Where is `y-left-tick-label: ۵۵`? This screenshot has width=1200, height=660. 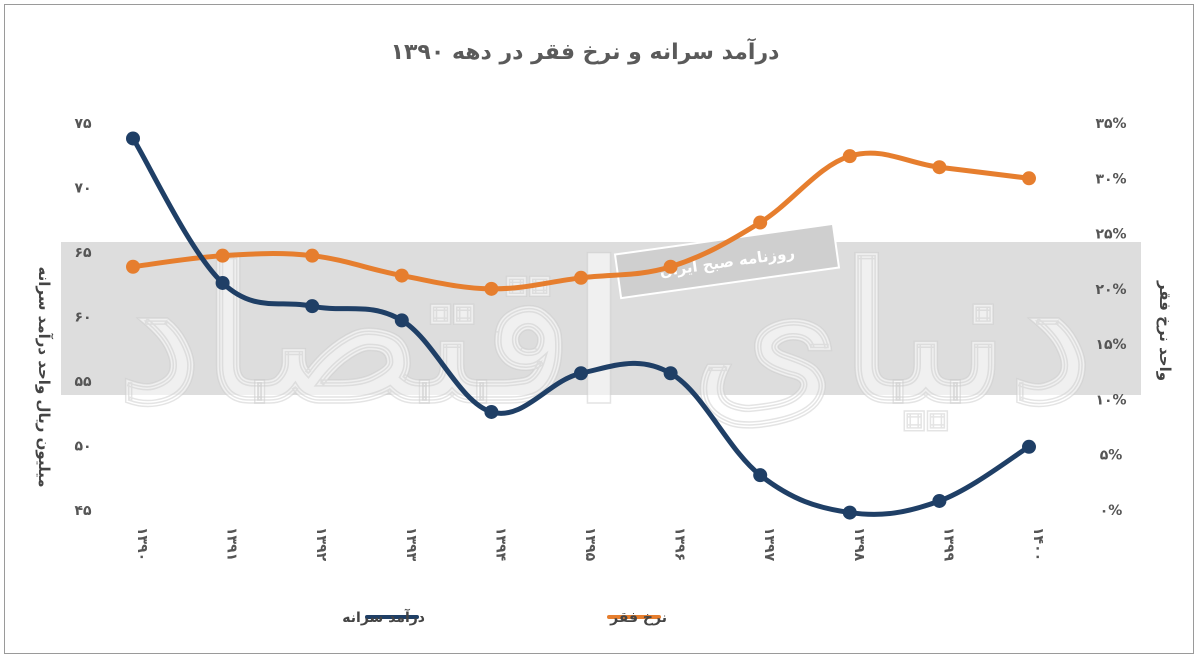 y-left-tick-label: ۵۵ is located at coordinates (83, 382).